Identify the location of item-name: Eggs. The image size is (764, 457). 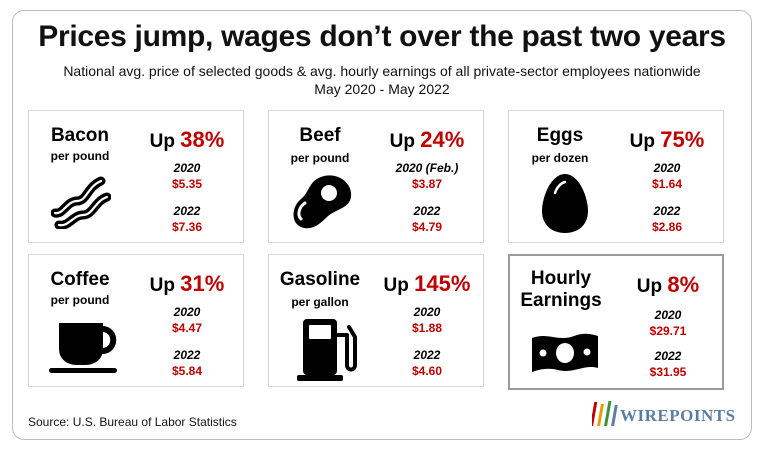
(560, 135).